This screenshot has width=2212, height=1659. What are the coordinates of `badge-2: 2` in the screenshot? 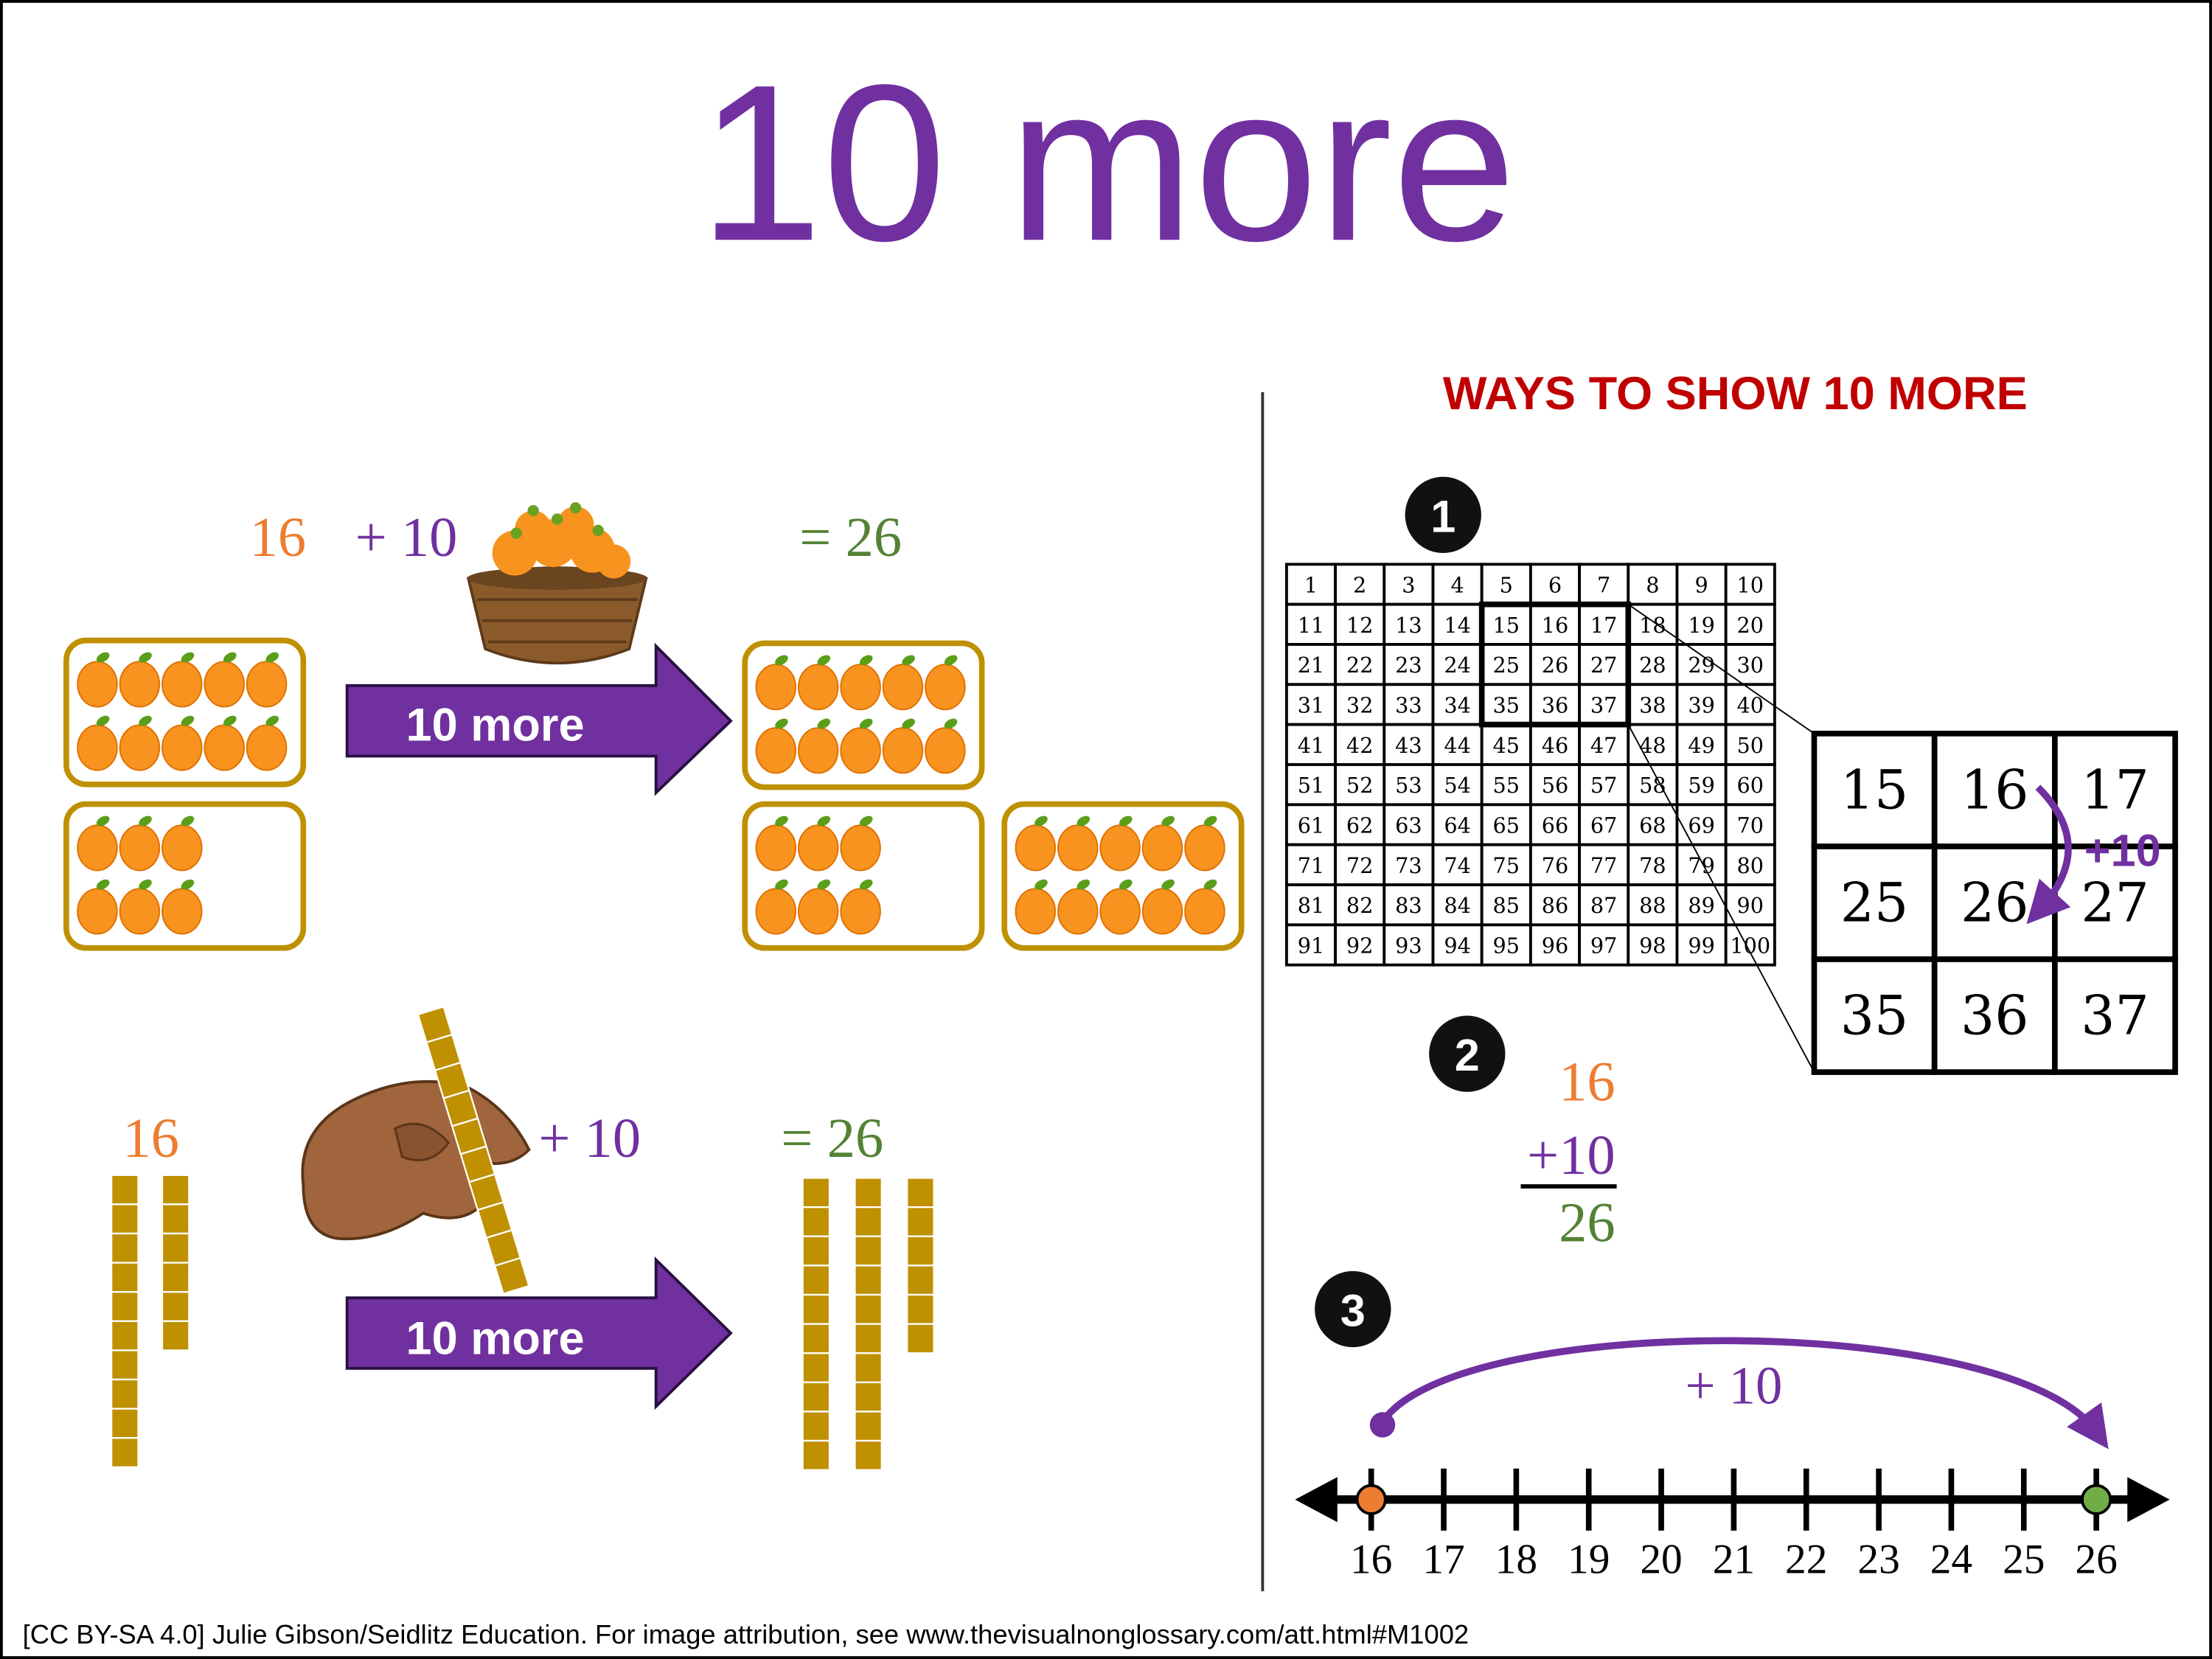 It's located at (1467, 1053).